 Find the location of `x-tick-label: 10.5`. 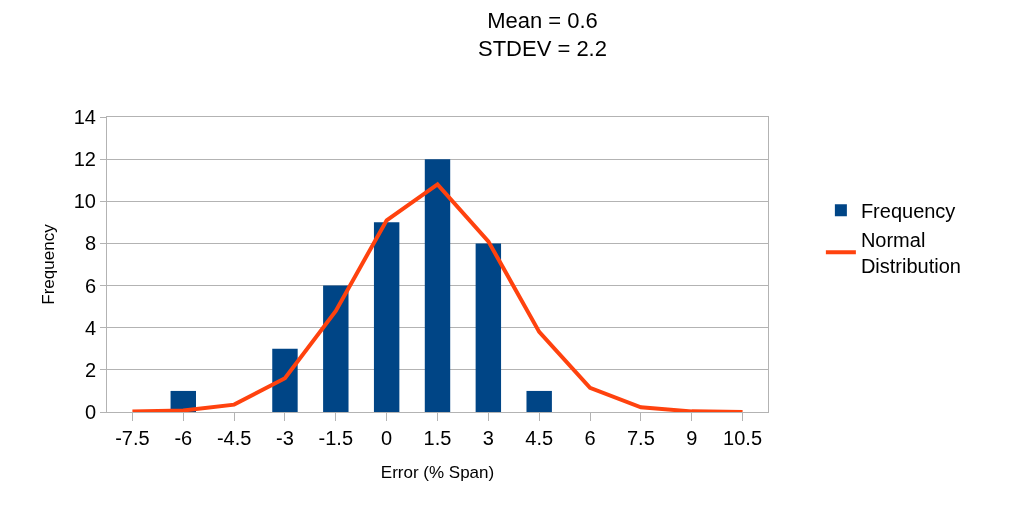

x-tick-label: 10.5 is located at coordinates (743, 438).